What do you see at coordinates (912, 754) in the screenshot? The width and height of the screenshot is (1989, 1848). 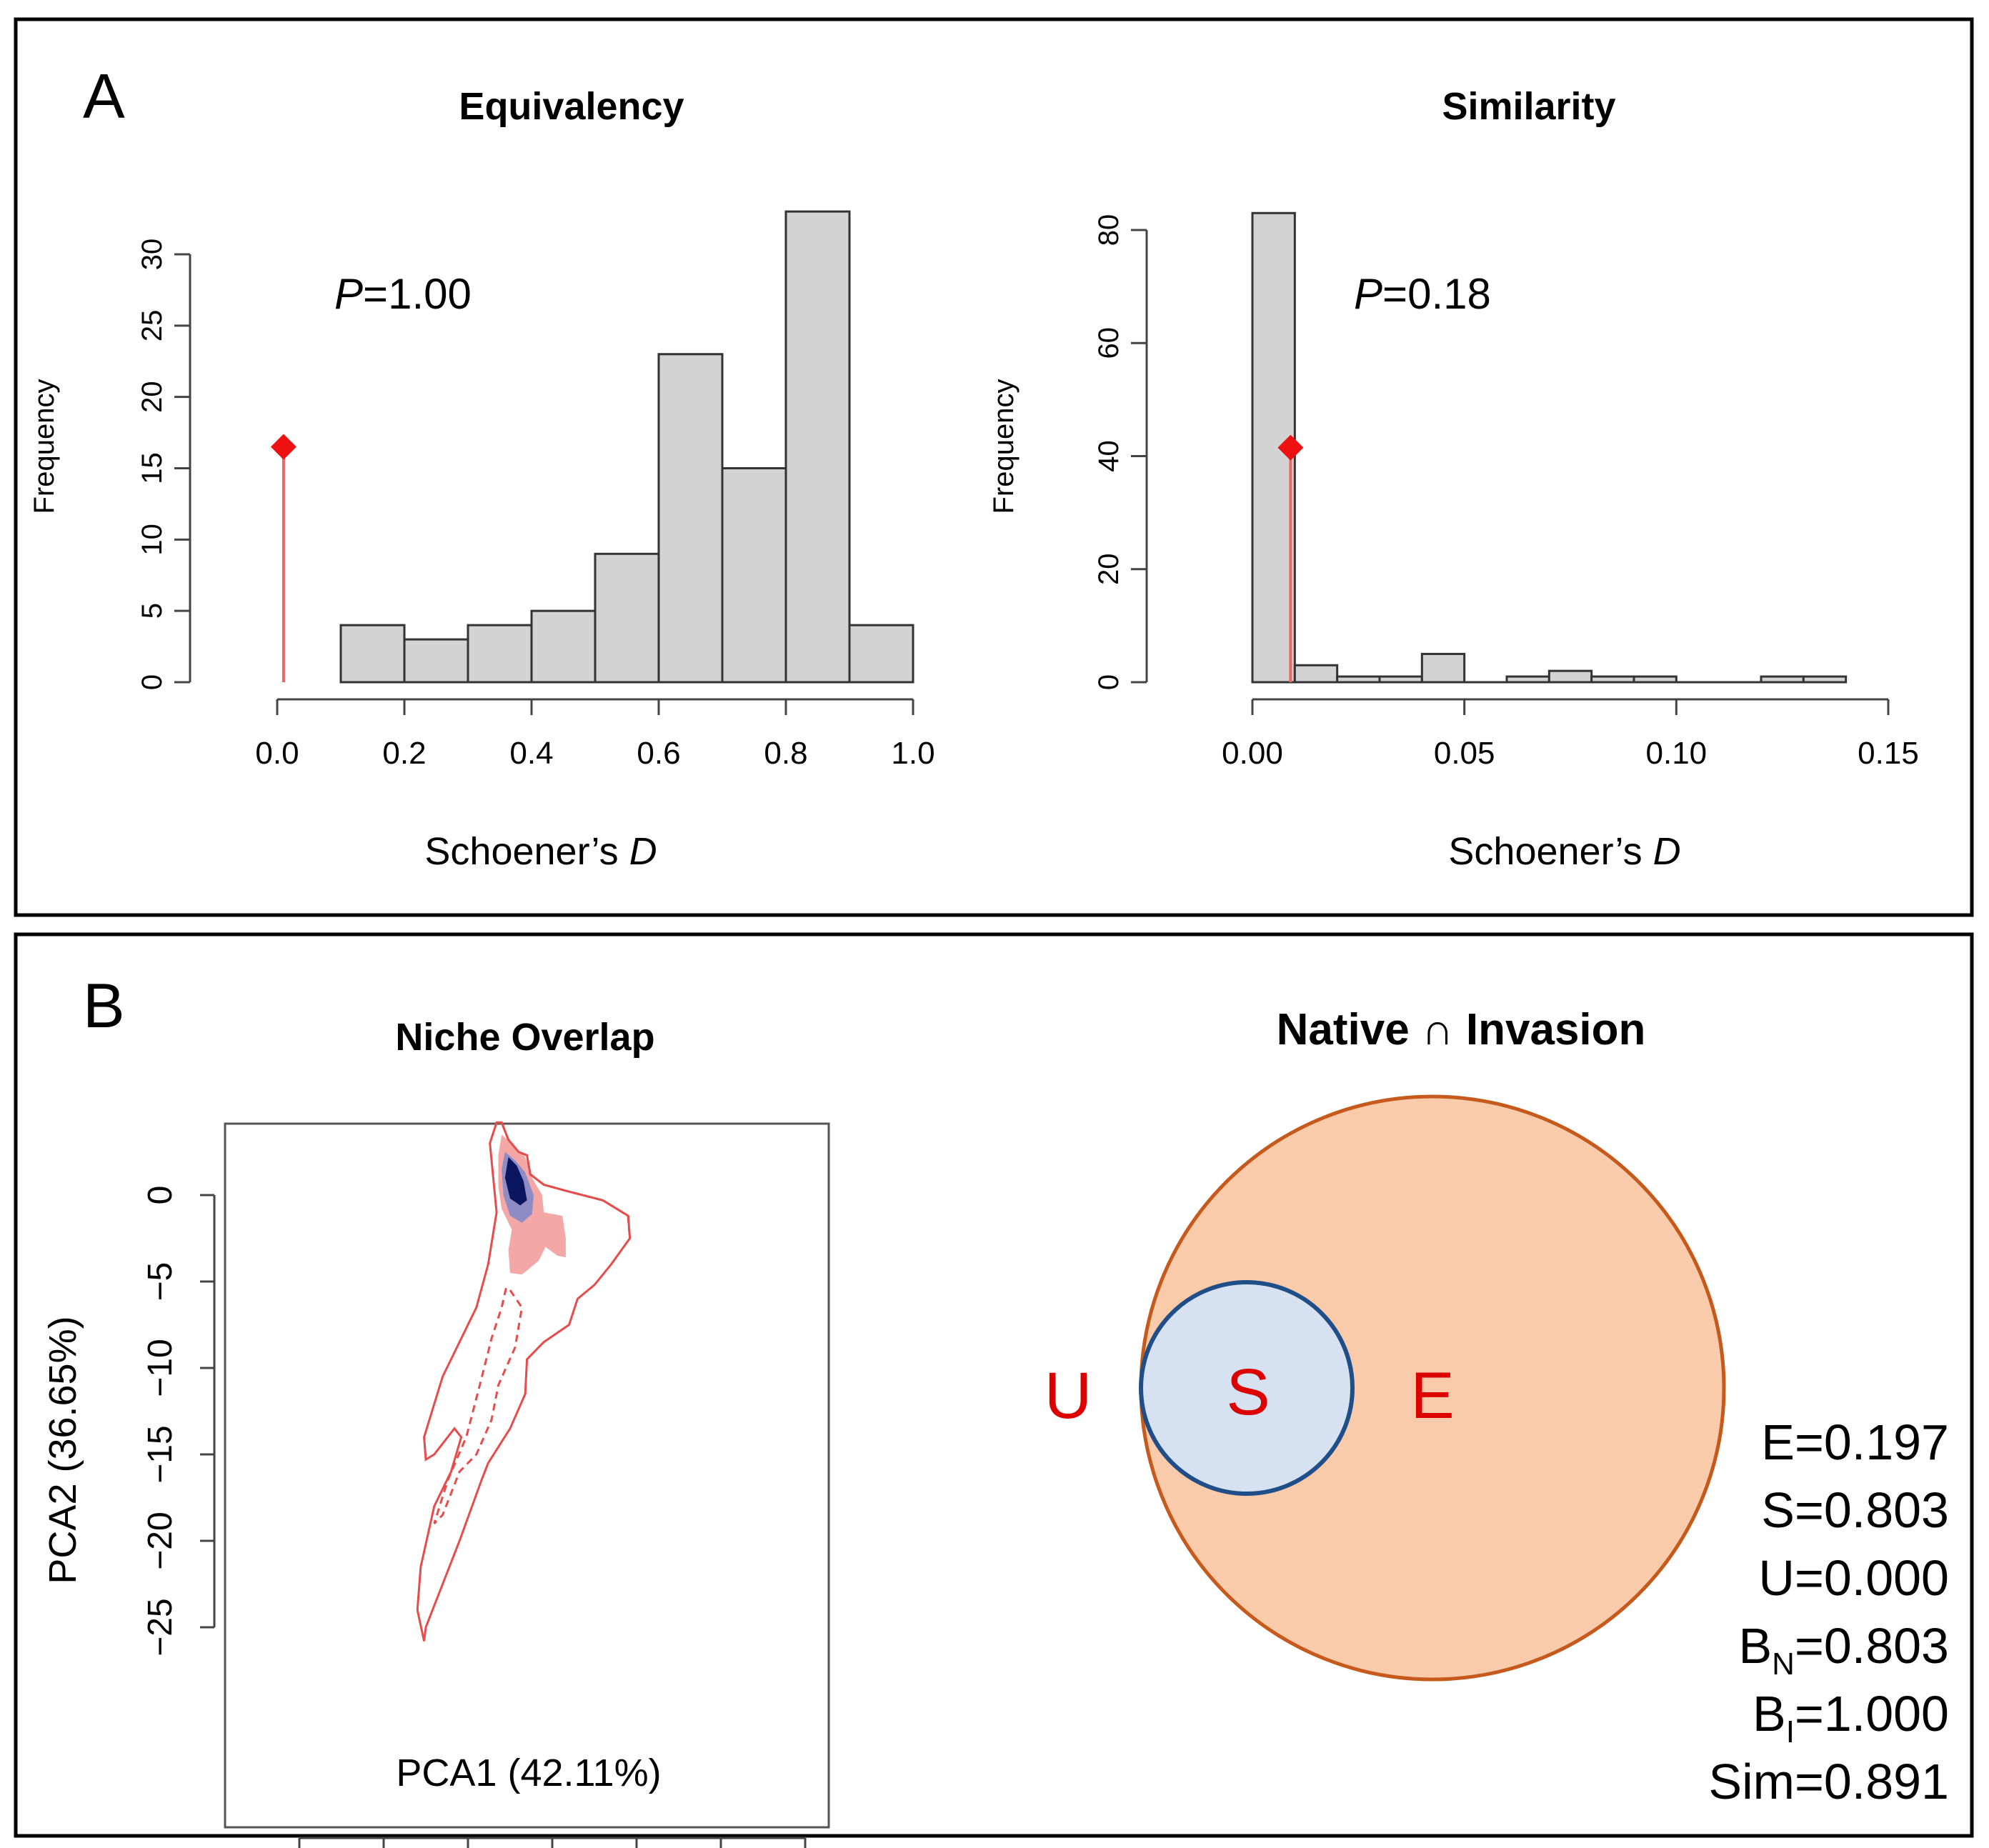 I see `x-tick-label: 1.0` at bounding box center [912, 754].